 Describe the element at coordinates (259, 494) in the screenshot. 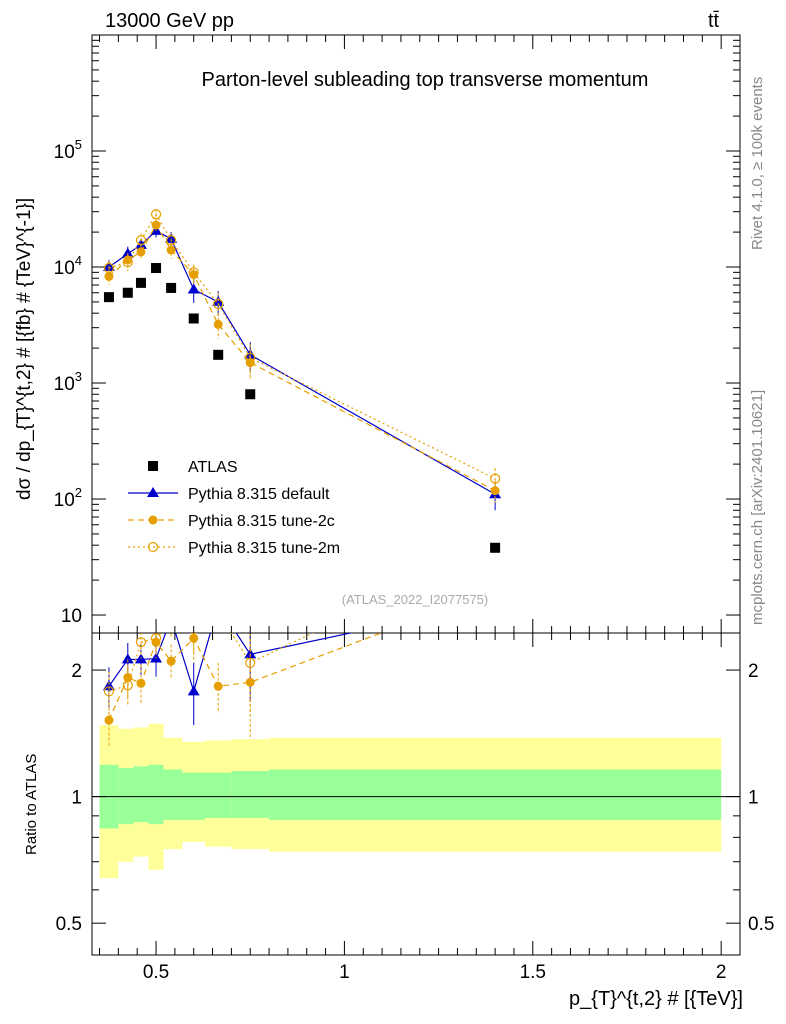

I see `legend-label: Pythia 8.315 default` at that location.